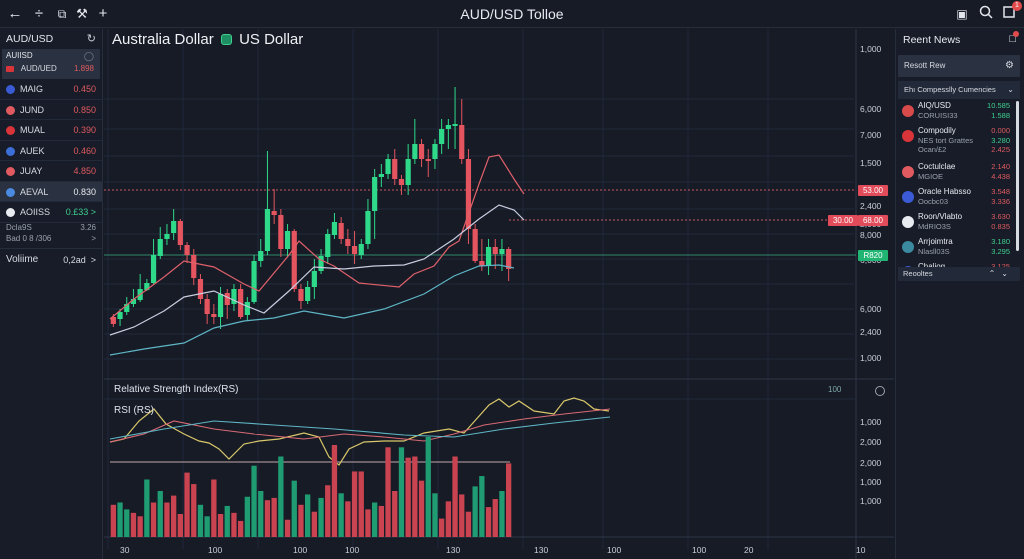  I want to click on news-item-subtitle: MdRIO3S, so click(934, 226).